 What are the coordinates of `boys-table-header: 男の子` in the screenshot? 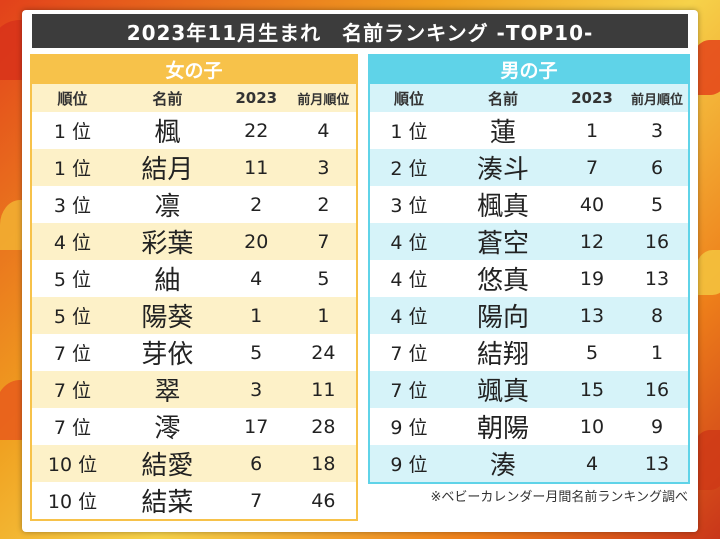 It's located at (529, 69).